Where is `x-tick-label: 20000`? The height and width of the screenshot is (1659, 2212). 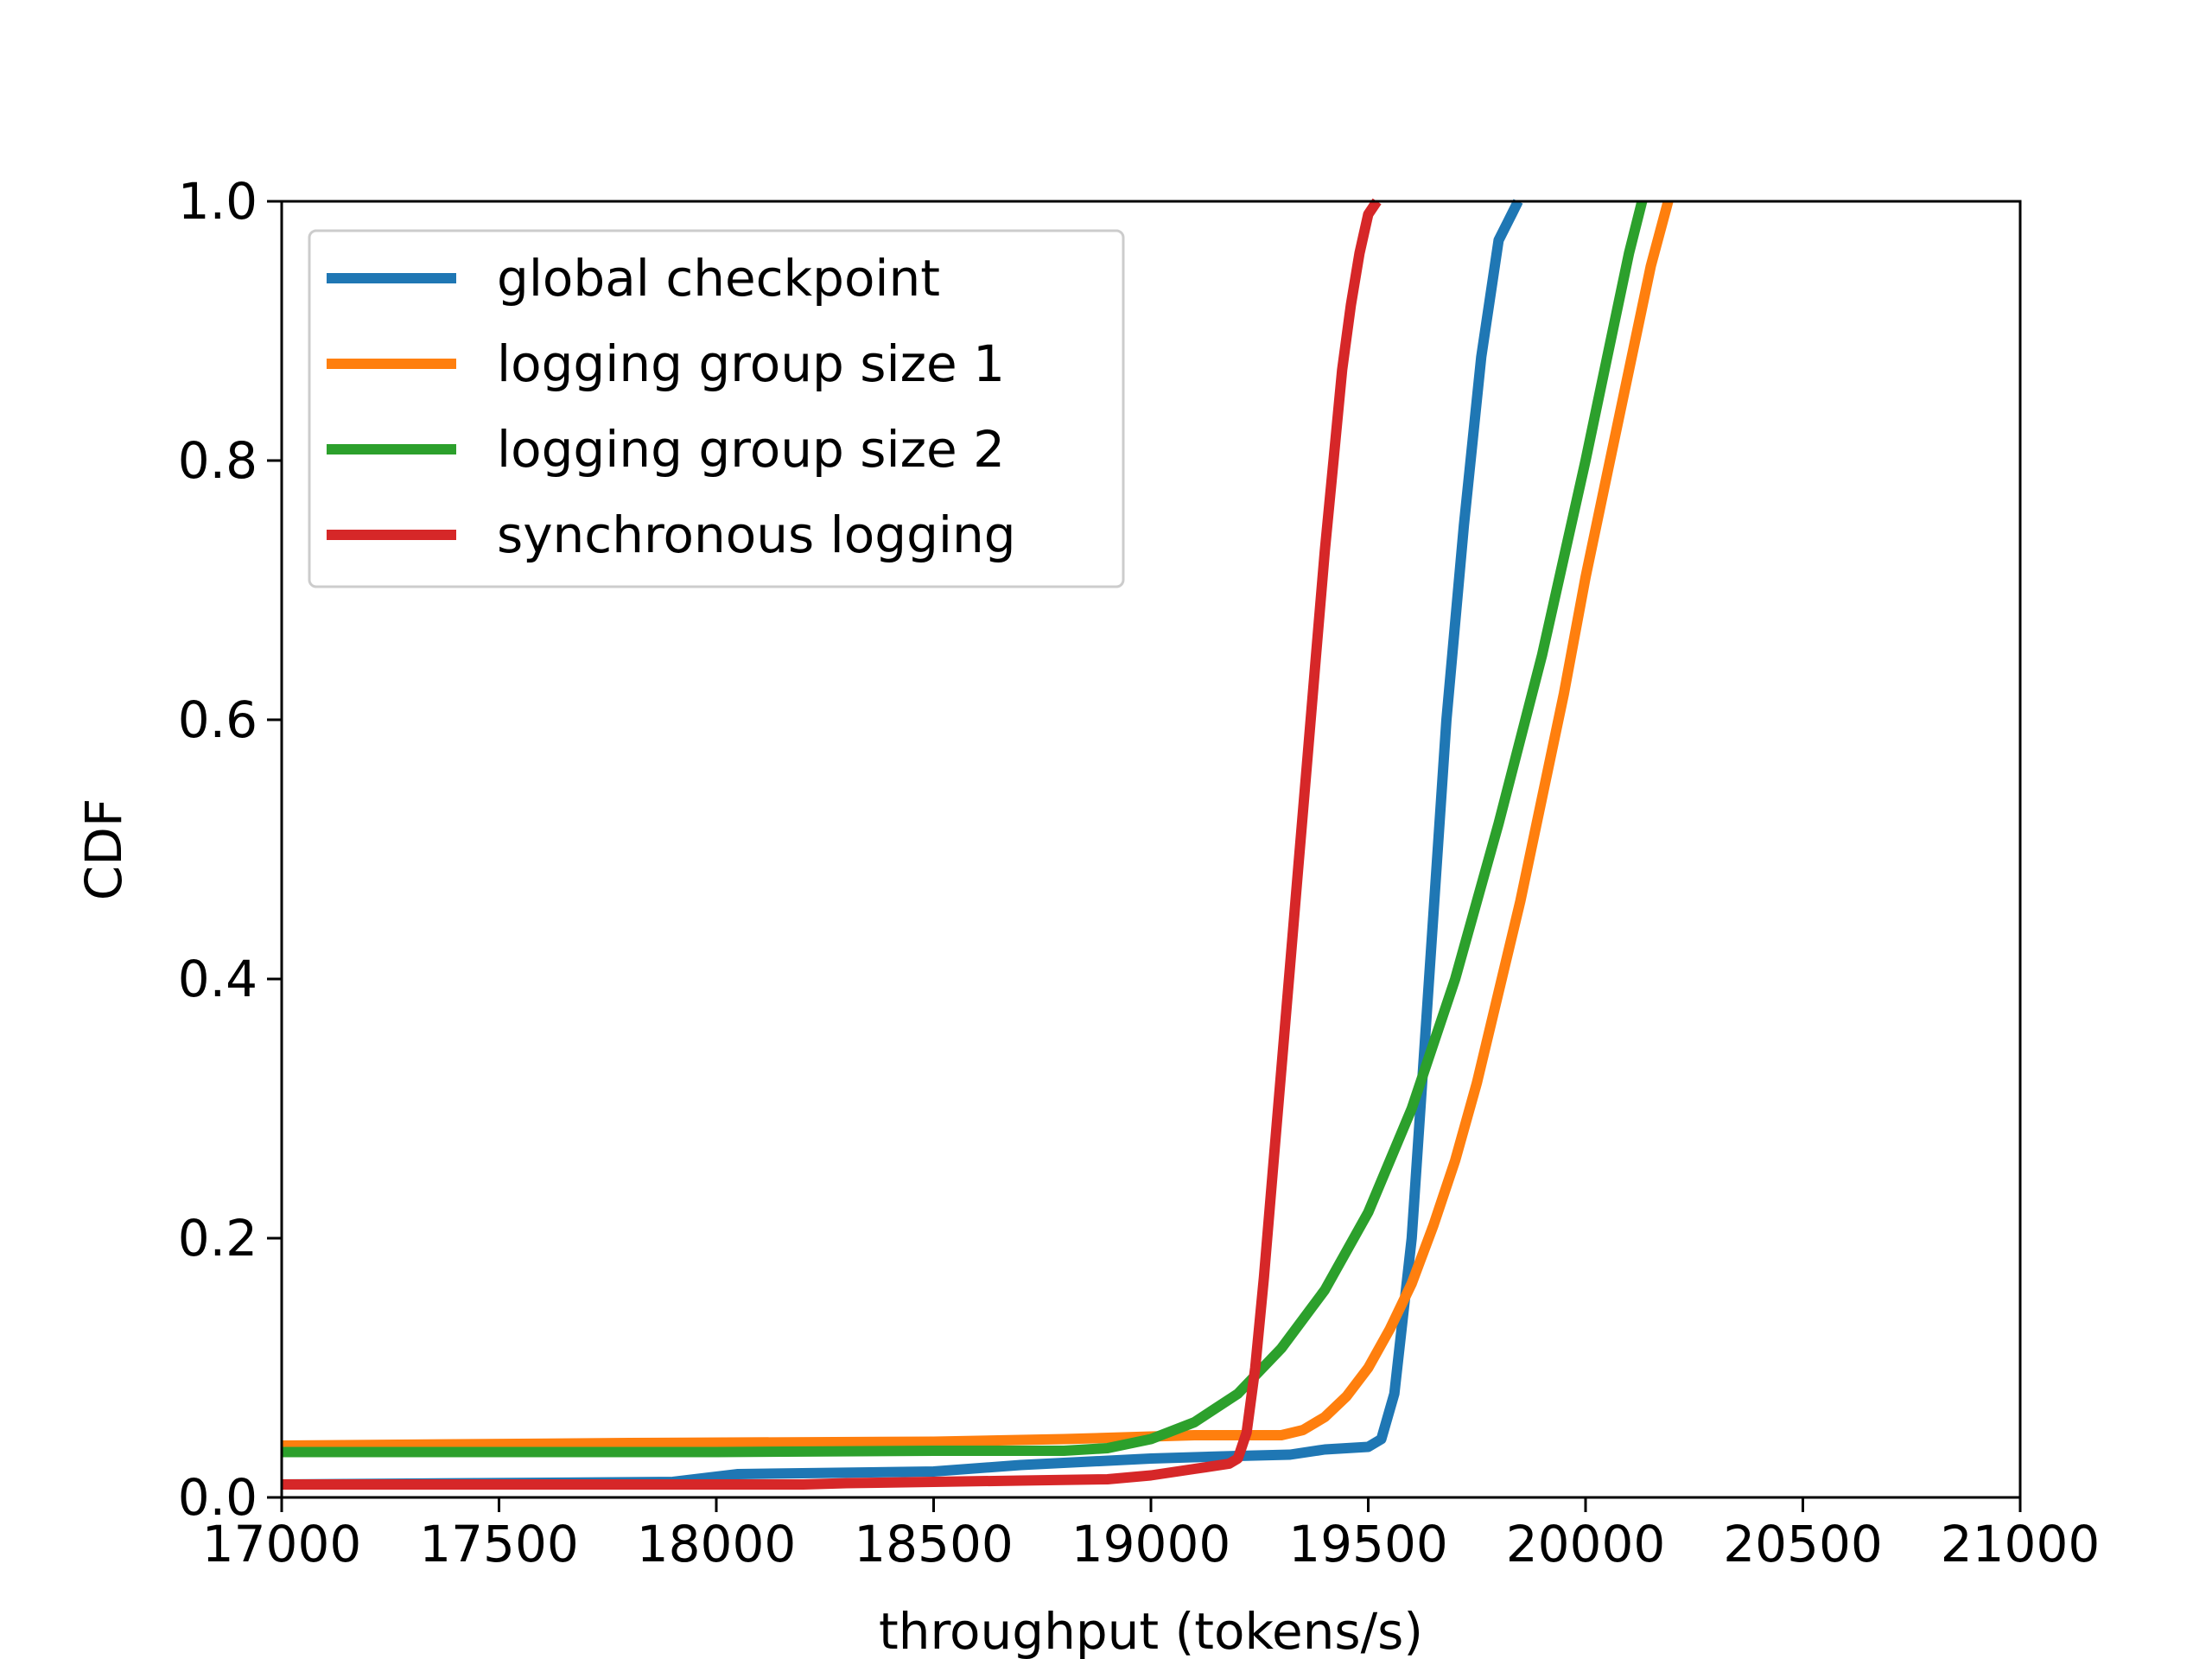
x-tick-label: 20000 is located at coordinates (1586, 1544).